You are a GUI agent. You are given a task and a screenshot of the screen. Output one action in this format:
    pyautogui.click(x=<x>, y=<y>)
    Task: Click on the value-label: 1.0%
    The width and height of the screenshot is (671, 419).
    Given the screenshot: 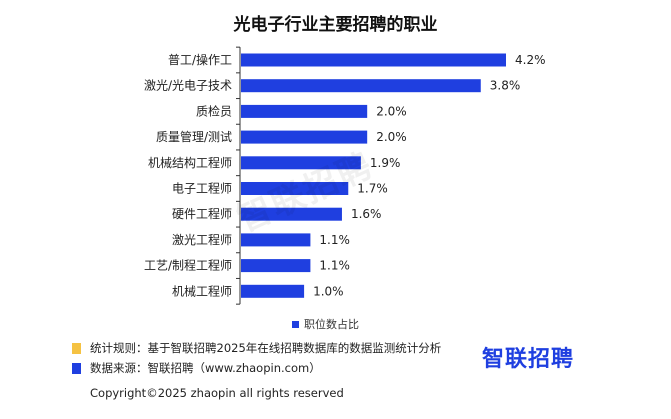 What is the action you would take?
    pyautogui.click(x=328, y=291)
    